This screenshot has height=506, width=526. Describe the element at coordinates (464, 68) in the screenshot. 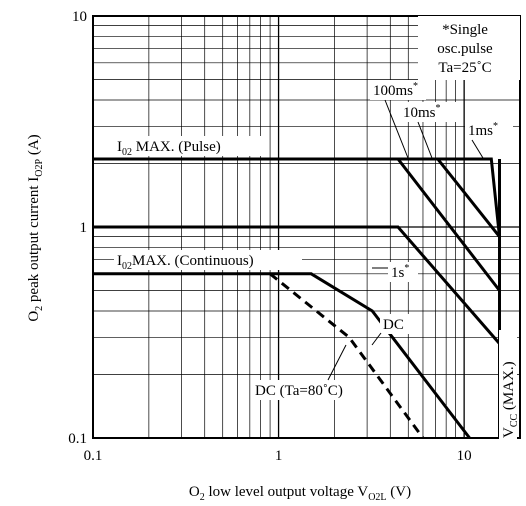

I see `note-line-3: Ta=25˚C` at that location.